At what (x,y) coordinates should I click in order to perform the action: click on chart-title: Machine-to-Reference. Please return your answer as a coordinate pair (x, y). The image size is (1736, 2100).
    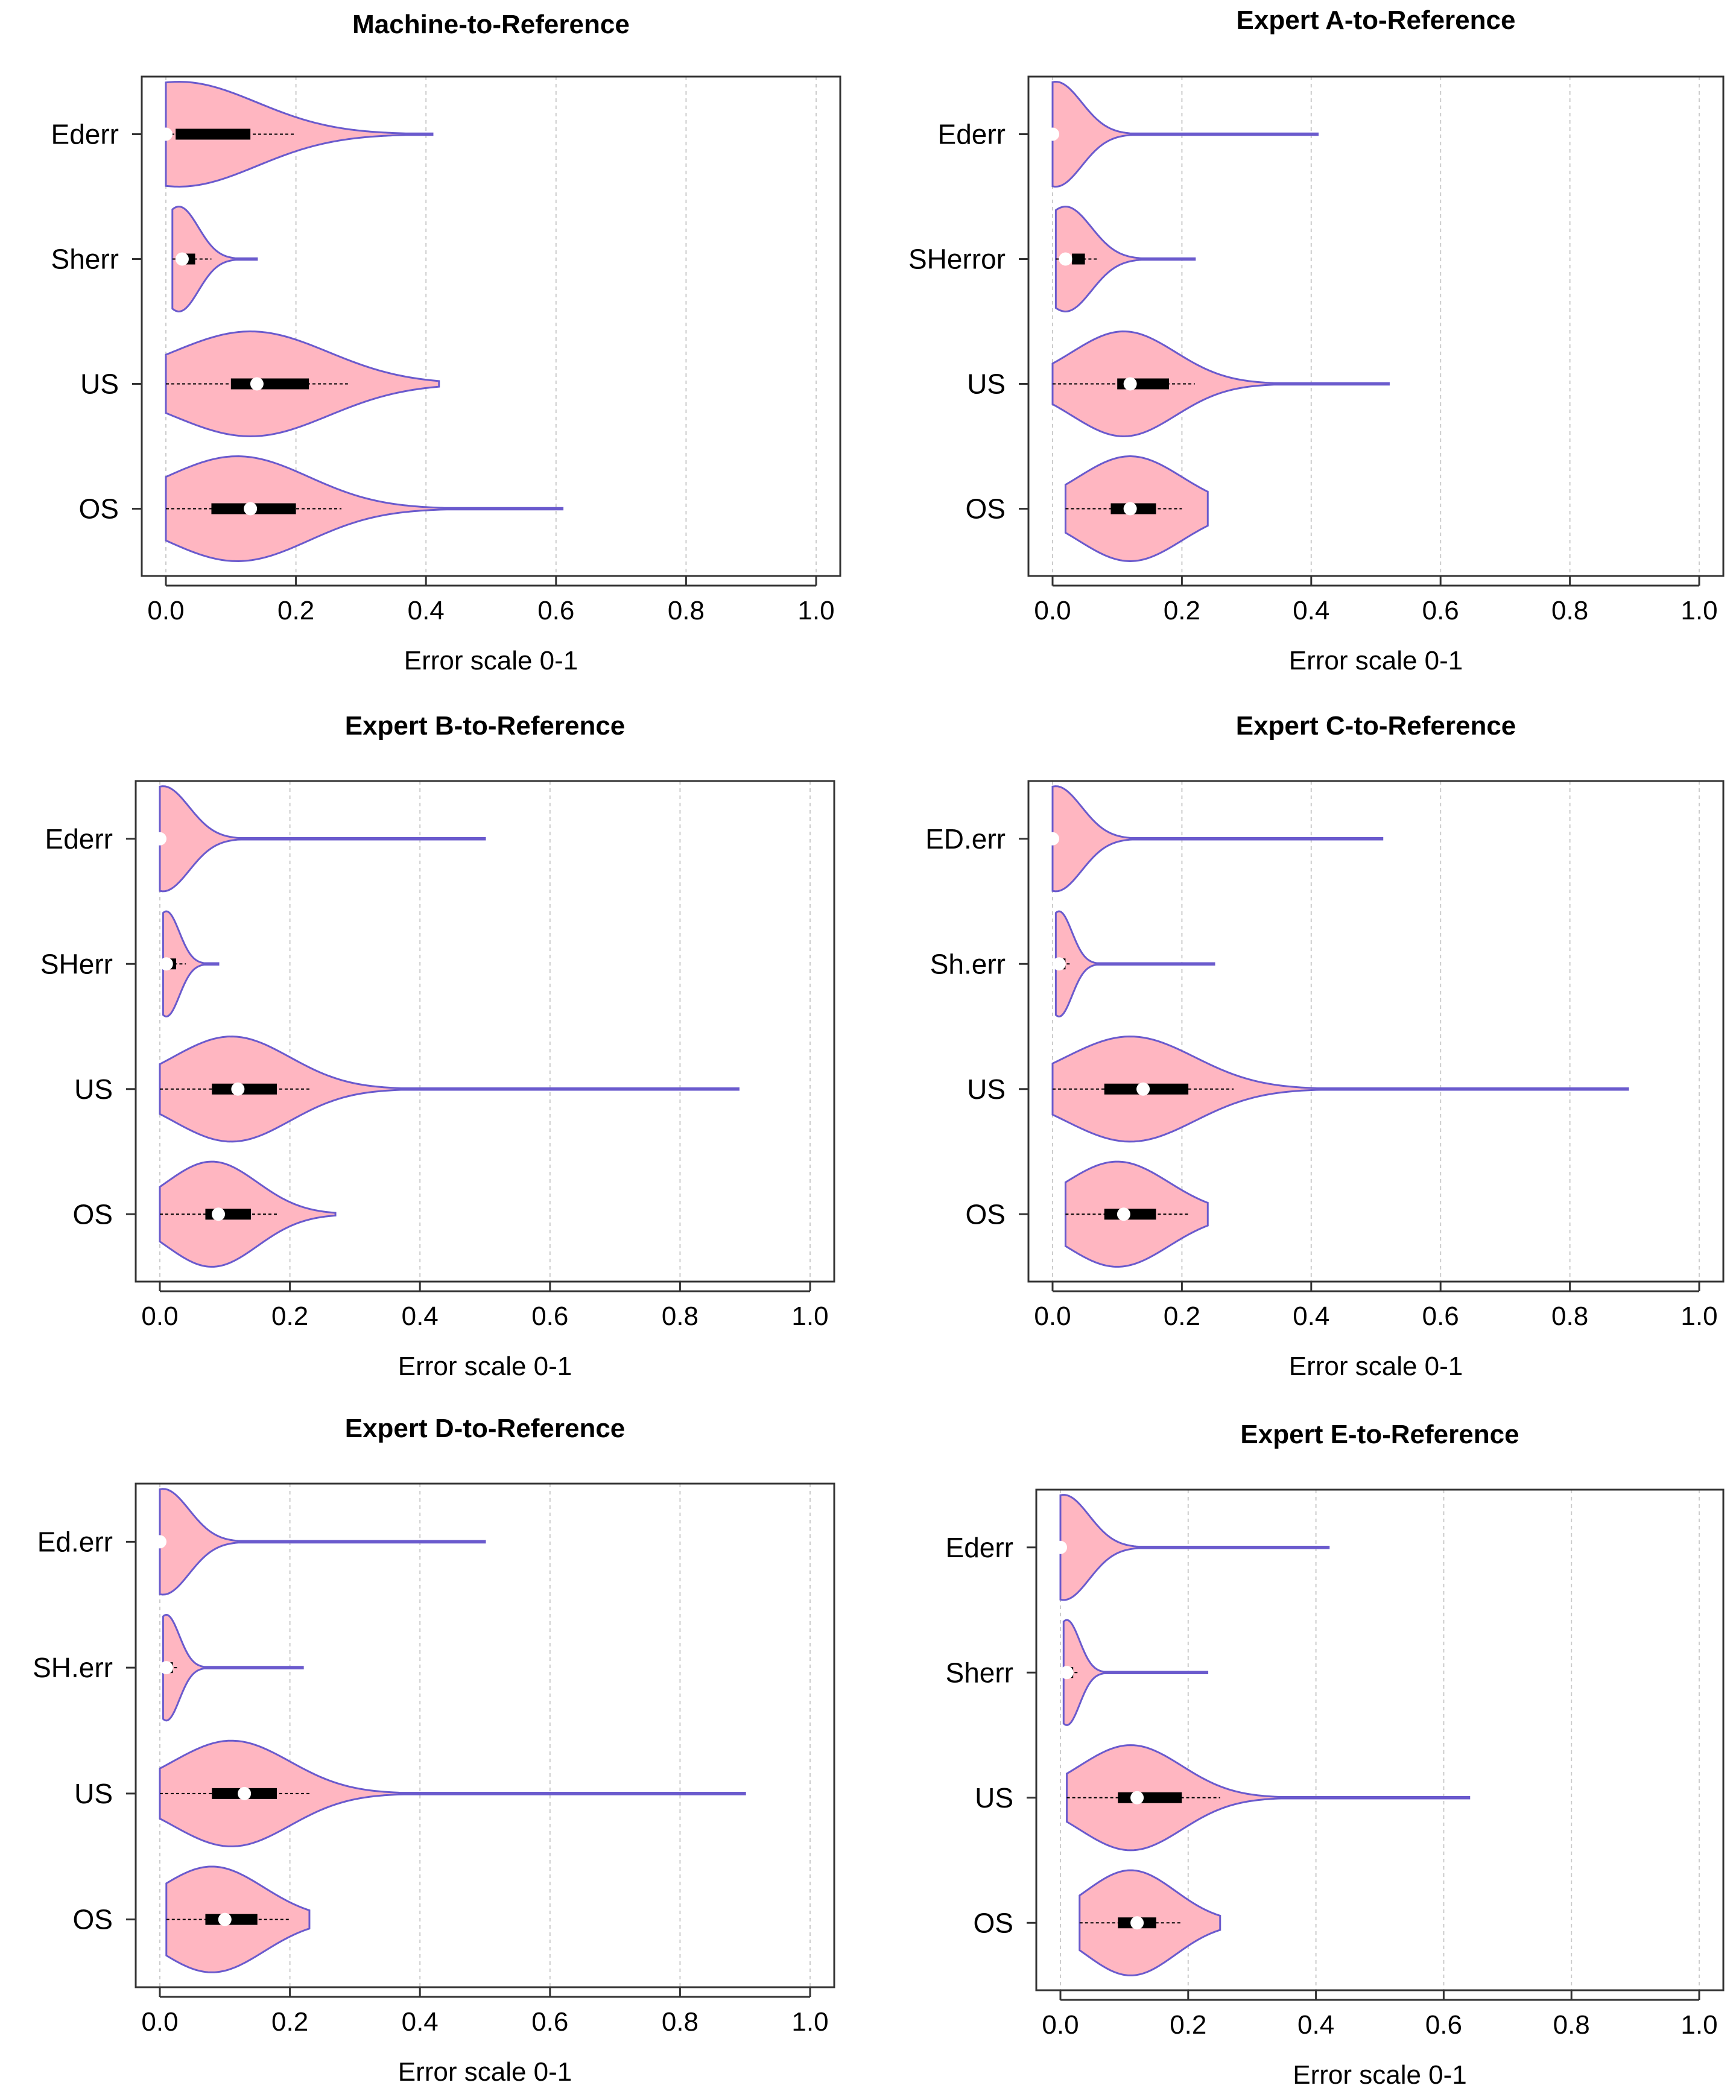
    Looking at the image, I should click on (491, 24).